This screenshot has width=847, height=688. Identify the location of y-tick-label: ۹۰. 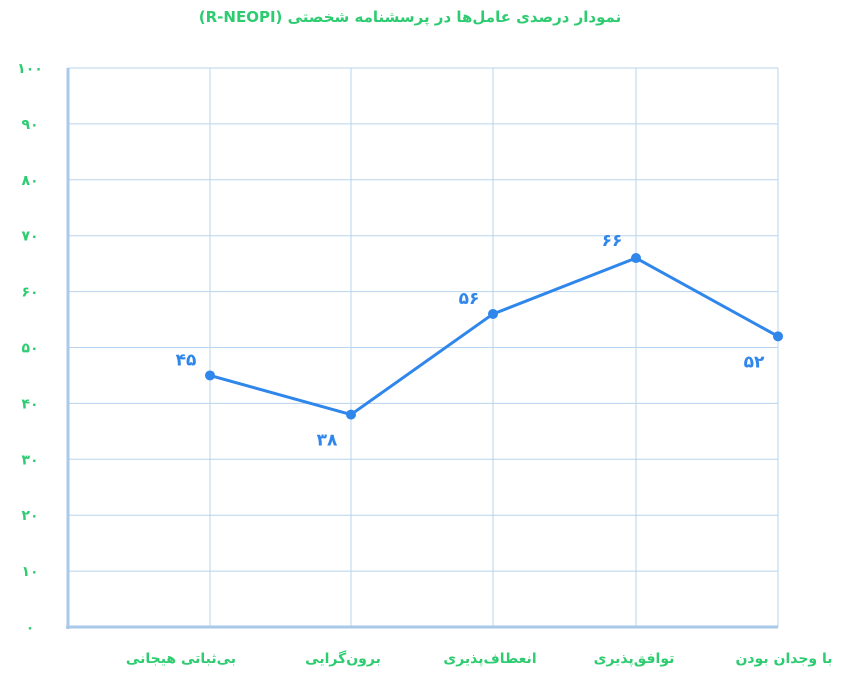
(29, 125).